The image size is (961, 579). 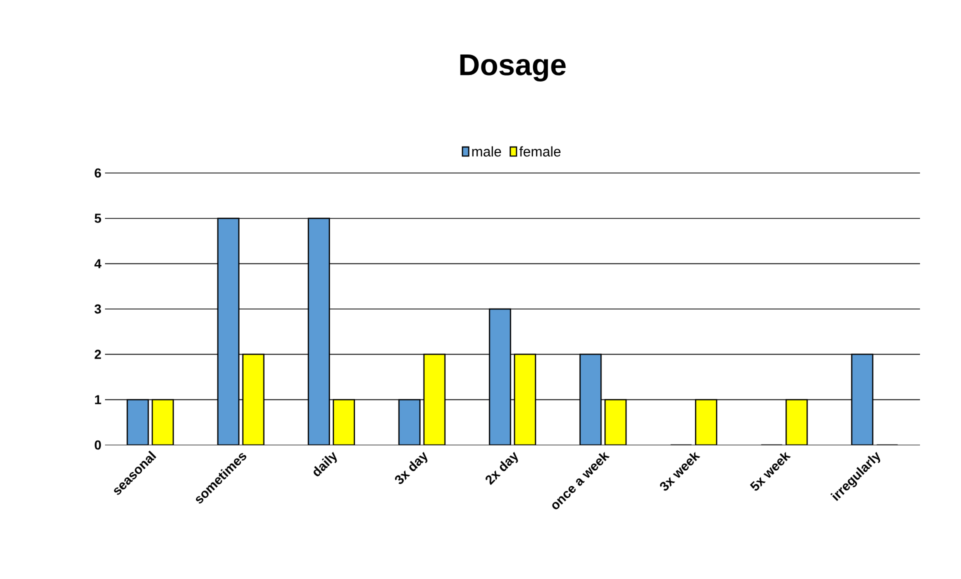 What do you see at coordinates (97, 354) in the screenshot?
I see `y-tick-label: 2` at bounding box center [97, 354].